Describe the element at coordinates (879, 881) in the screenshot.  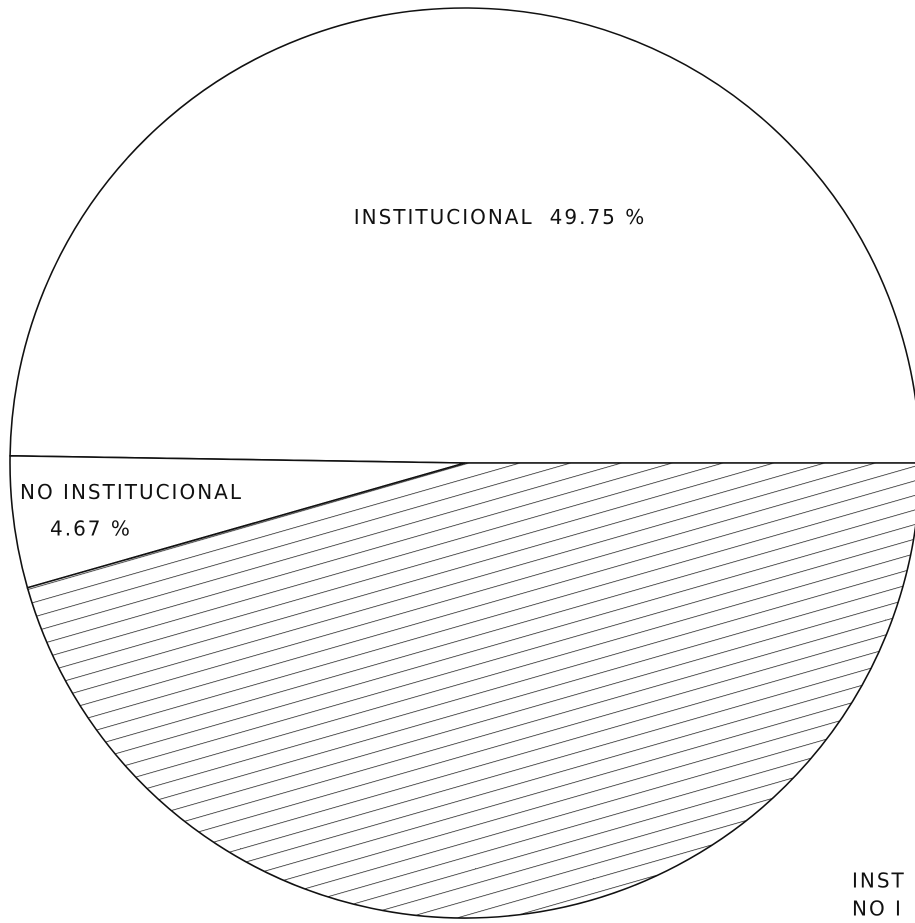
I see `annotation: INST` at that location.